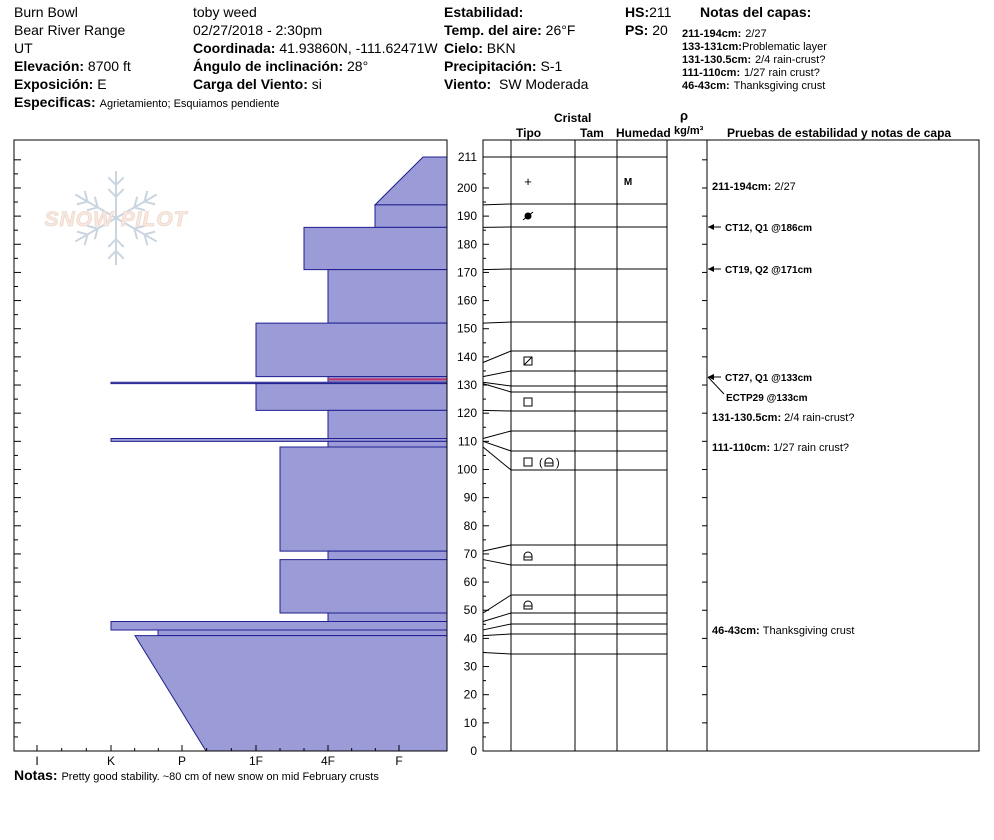 This screenshot has height=840, width=994. I want to click on layer-note-text: Problematic layer, so click(784, 47).